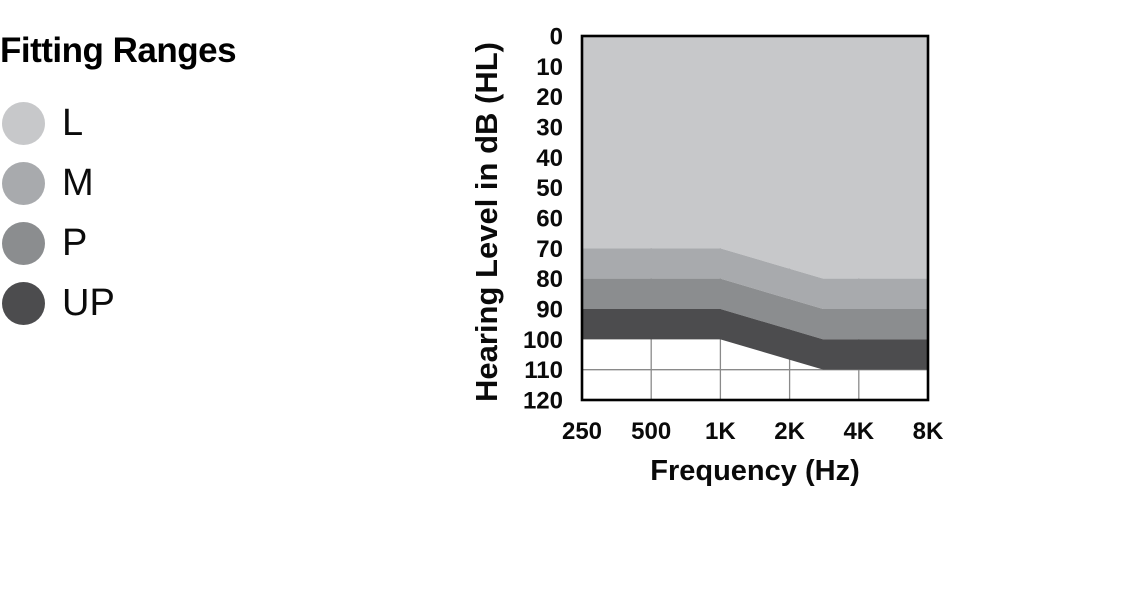 This screenshot has width=1140, height=600. I want to click on legend-item-M: M, so click(58, 183).